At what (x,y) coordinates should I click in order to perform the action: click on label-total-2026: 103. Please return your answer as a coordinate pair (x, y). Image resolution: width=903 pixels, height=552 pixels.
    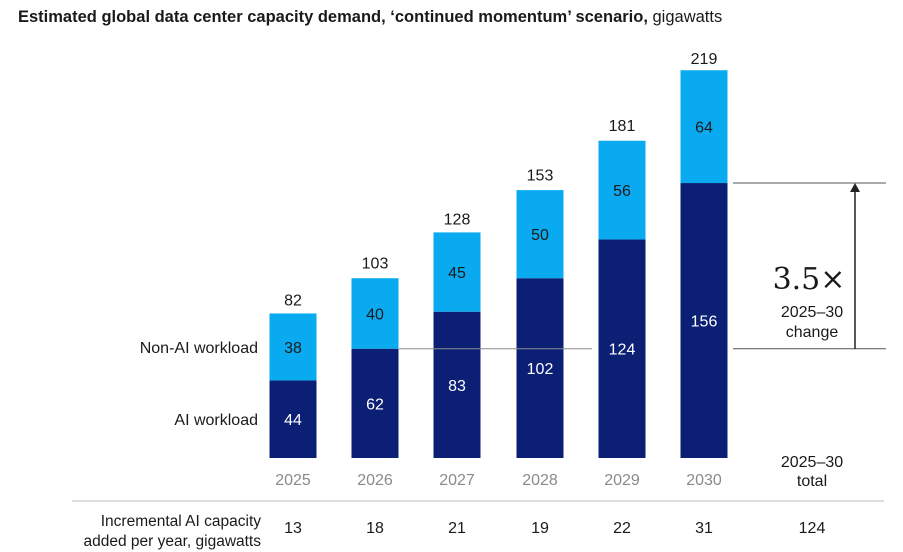
    Looking at the image, I should click on (375, 263).